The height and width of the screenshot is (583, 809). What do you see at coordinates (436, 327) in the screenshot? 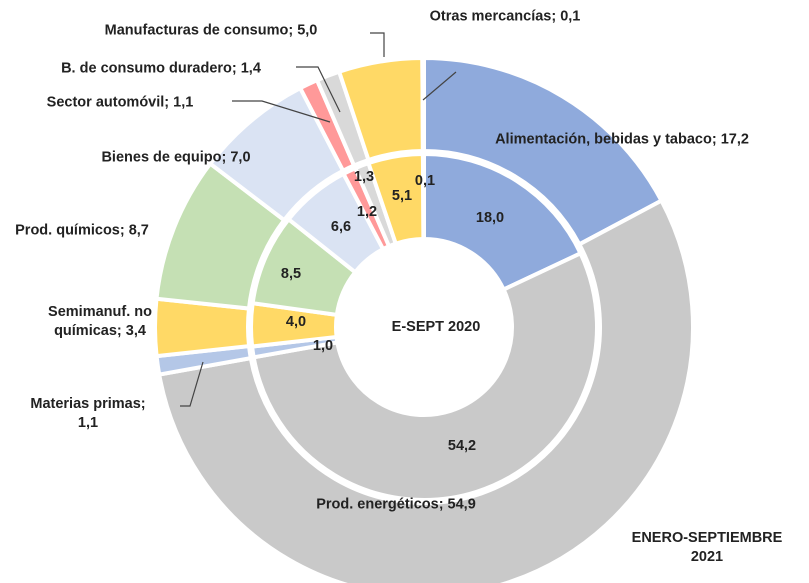
I see `series-name: E-SEPT 2020` at bounding box center [436, 327].